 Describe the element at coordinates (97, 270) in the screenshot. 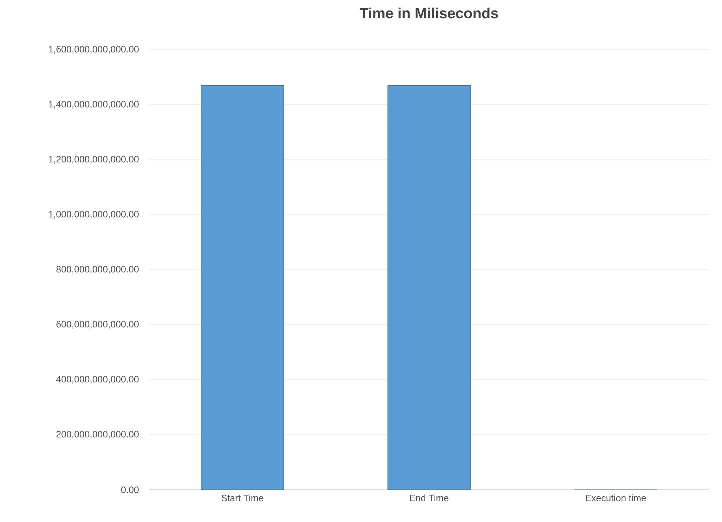

I see `y-tick-label: 800,000,000,000.00` at that location.